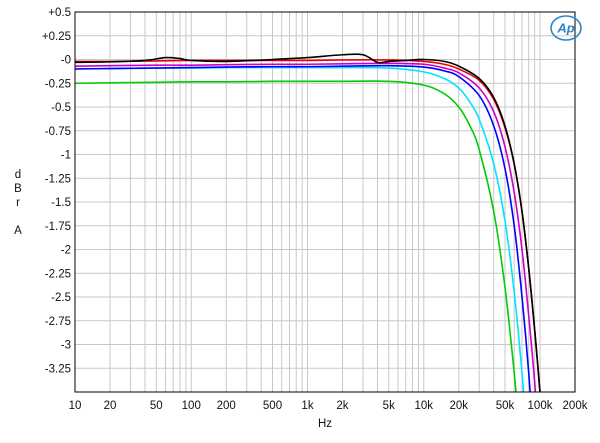  I want to click on y-tick-label: -1.5, so click(61, 203).